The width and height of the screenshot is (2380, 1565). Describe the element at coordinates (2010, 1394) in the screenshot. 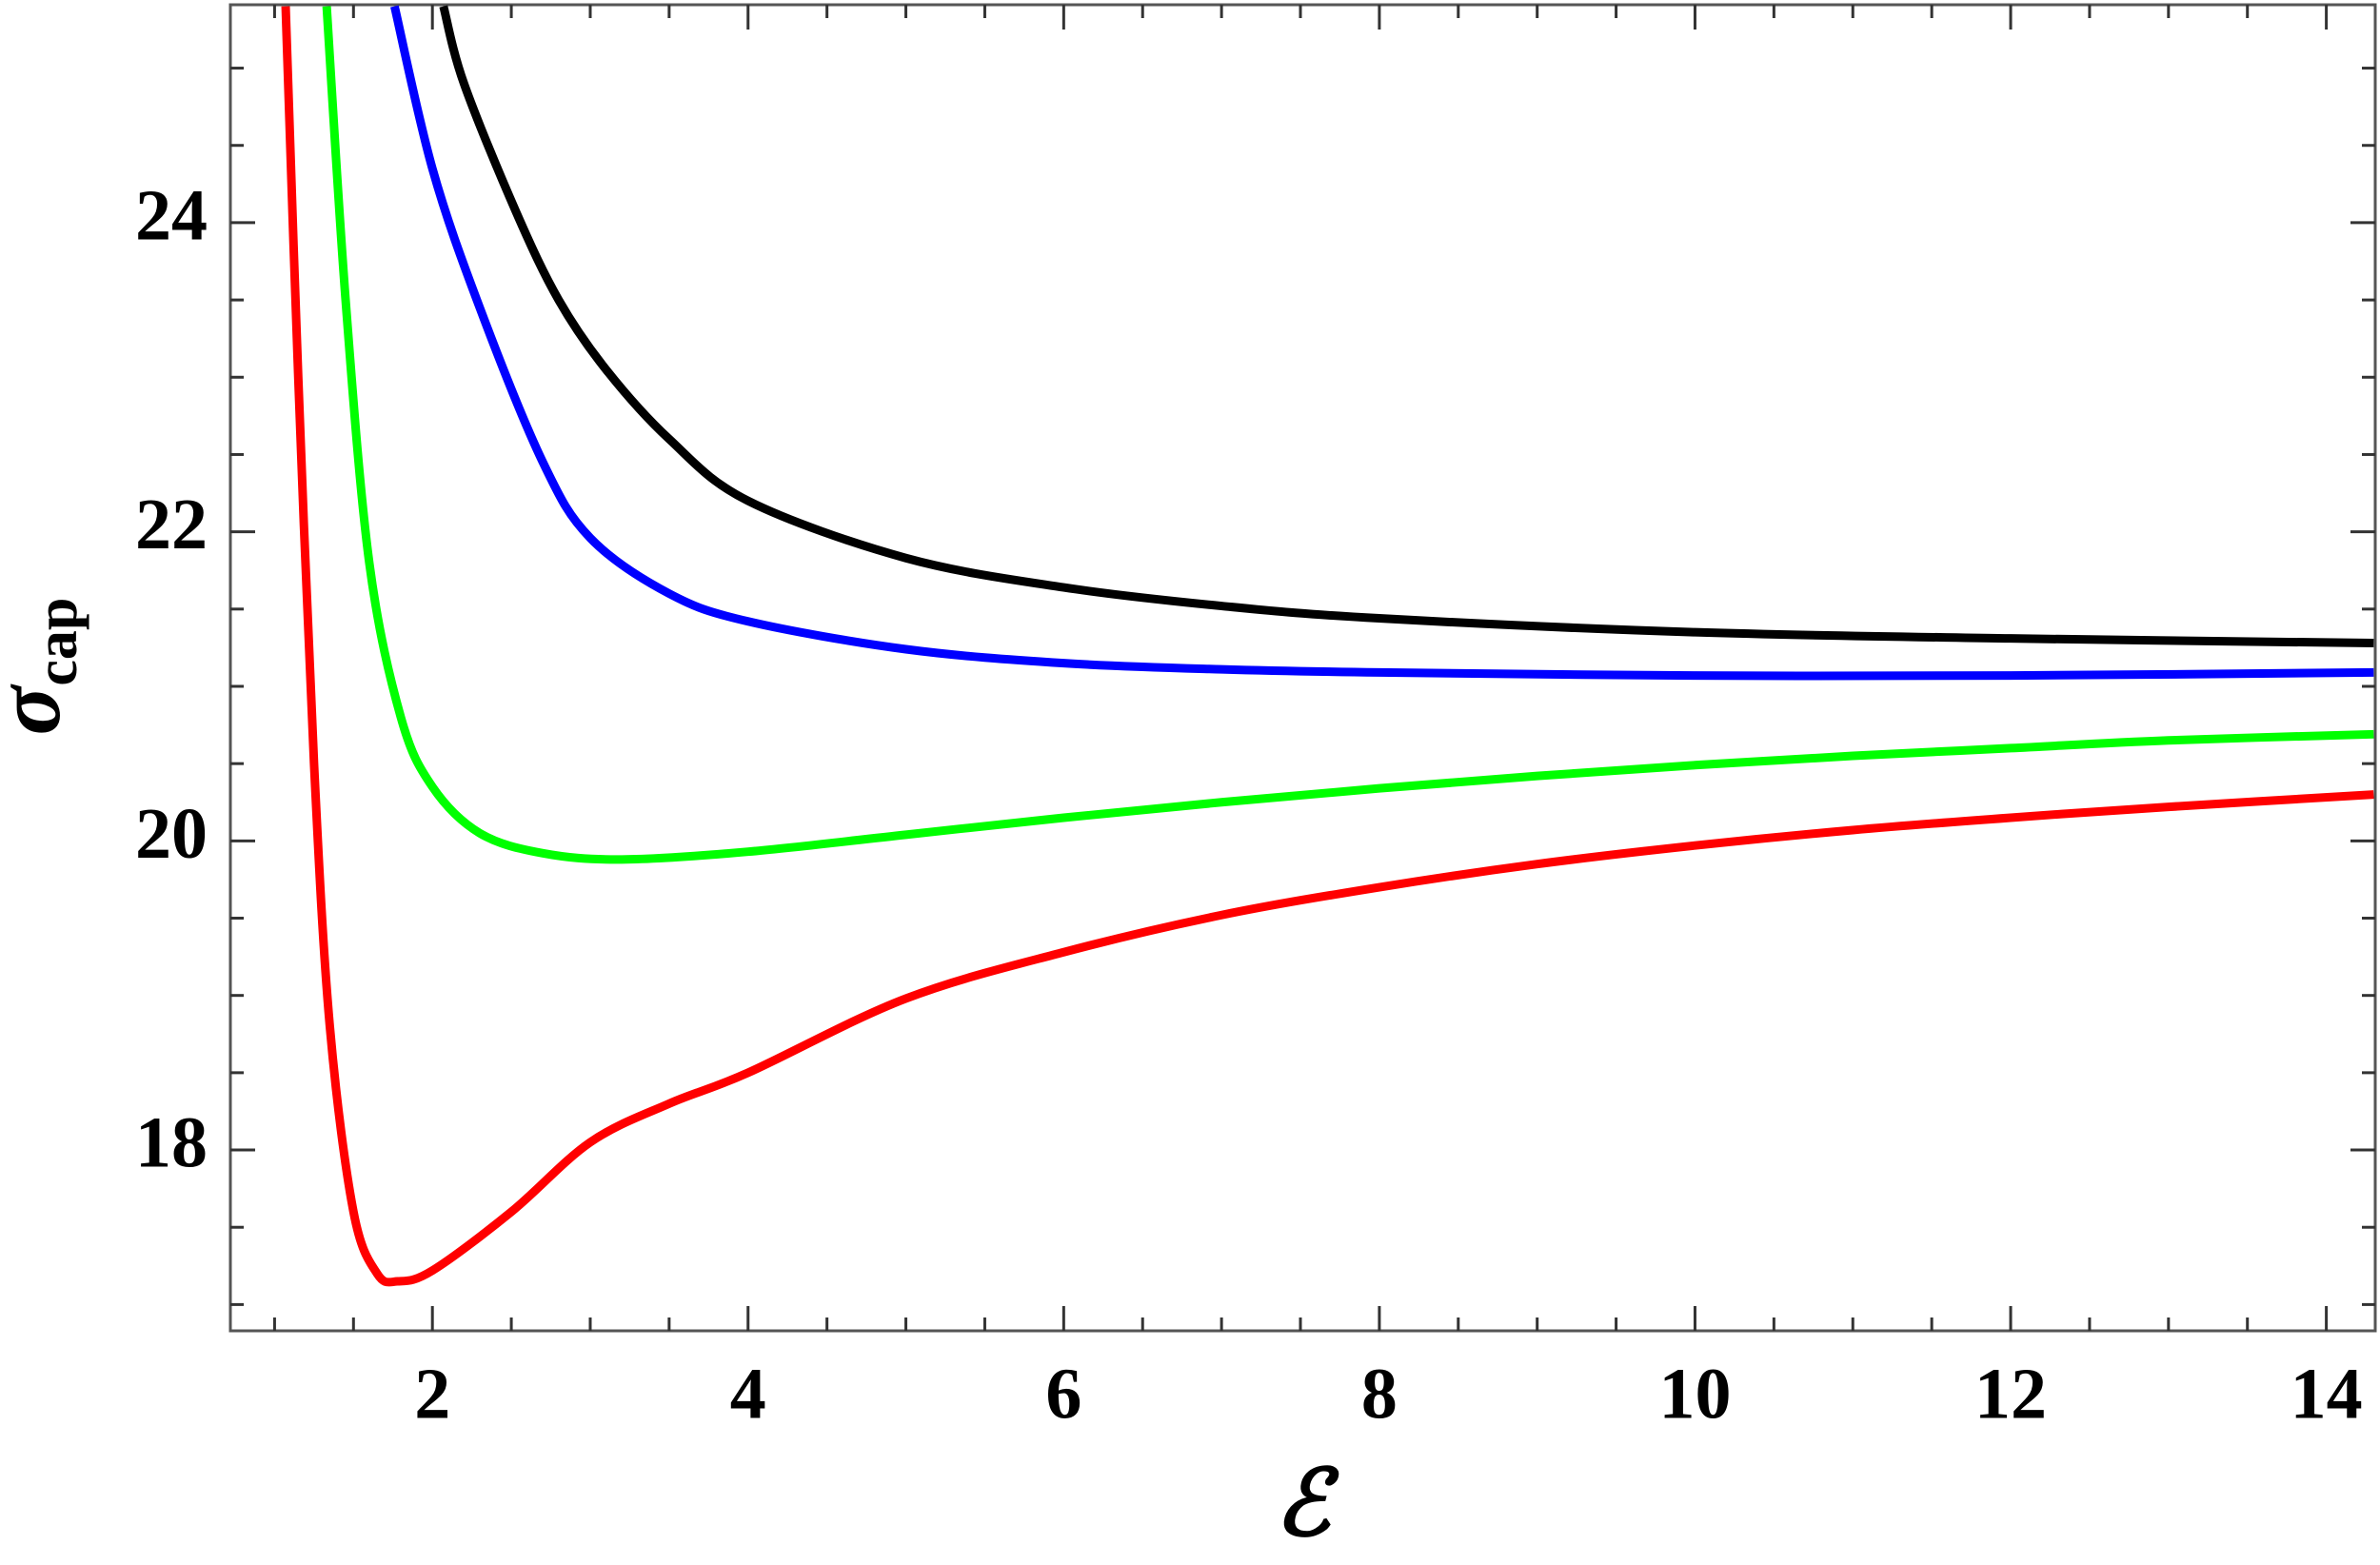

I see `x-tick-label: 12` at that location.